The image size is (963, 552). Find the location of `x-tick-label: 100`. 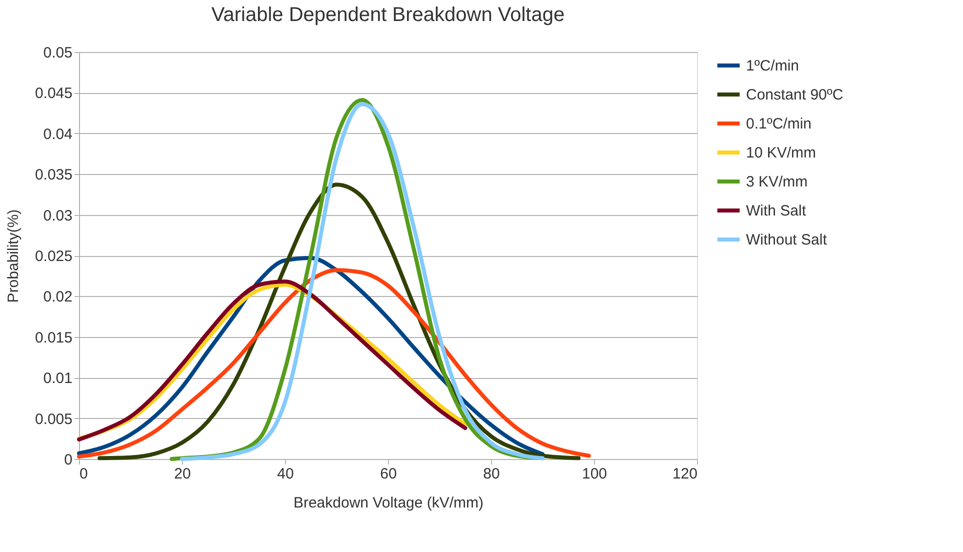

x-tick-label: 100 is located at coordinates (595, 474).